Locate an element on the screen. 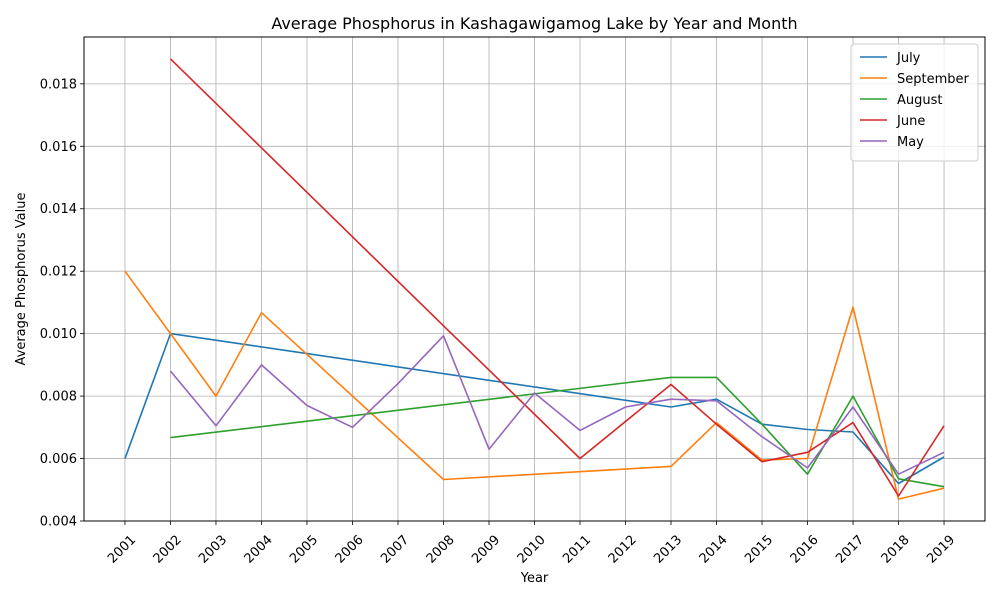  x-tick-label: 2016 is located at coordinates (805, 550).